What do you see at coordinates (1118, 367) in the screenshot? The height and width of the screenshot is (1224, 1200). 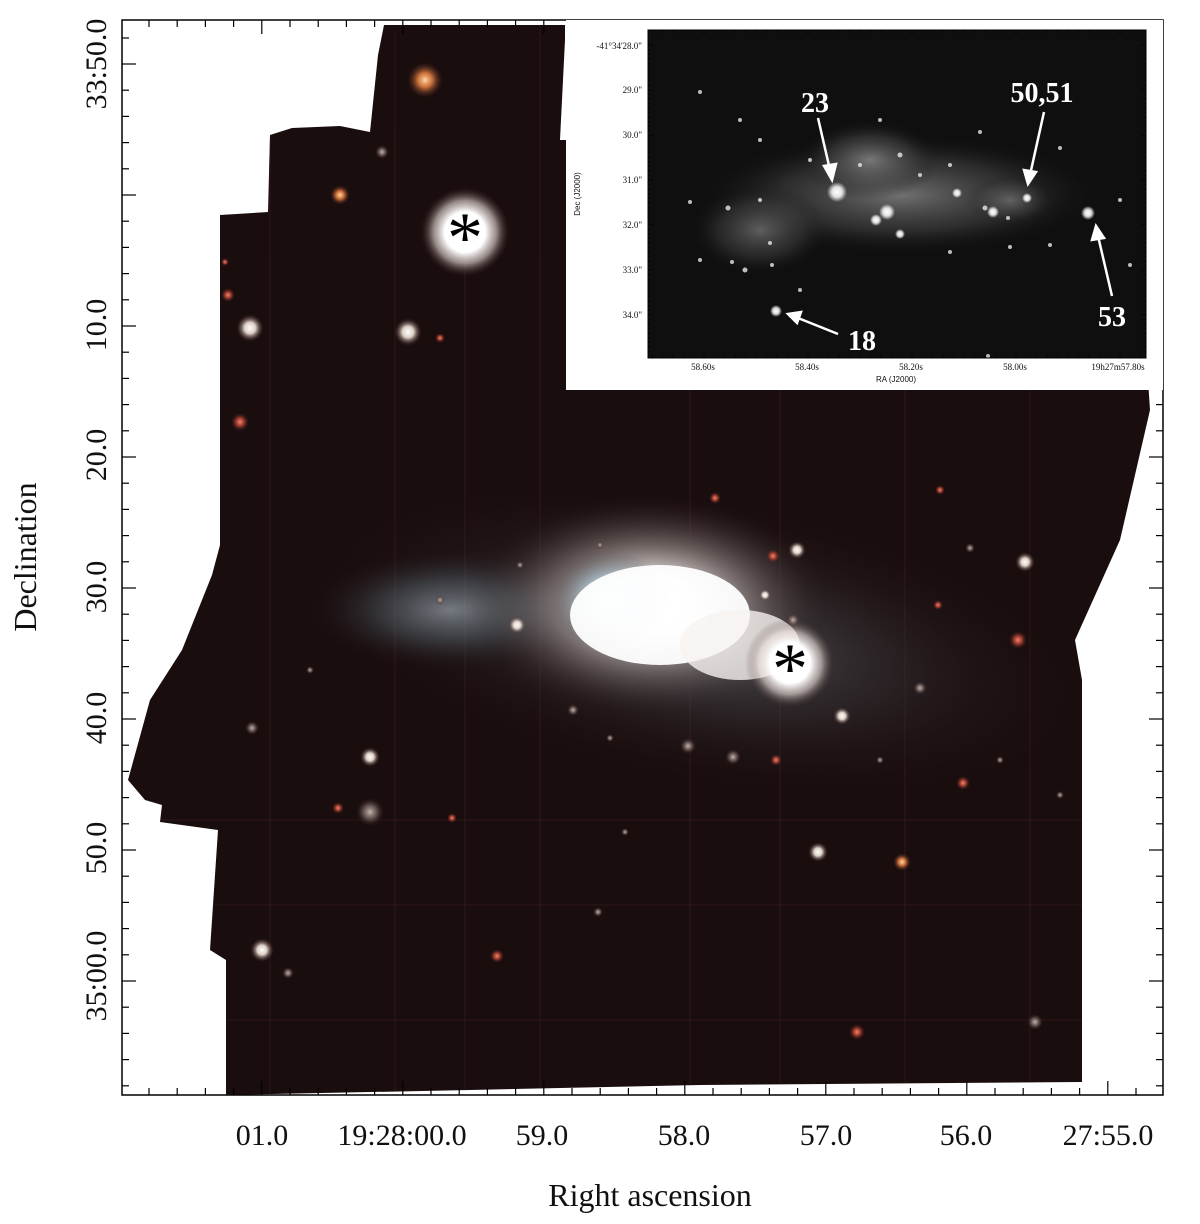 I see `inset-x-tick-label: 19h27m57.80s` at bounding box center [1118, 367].